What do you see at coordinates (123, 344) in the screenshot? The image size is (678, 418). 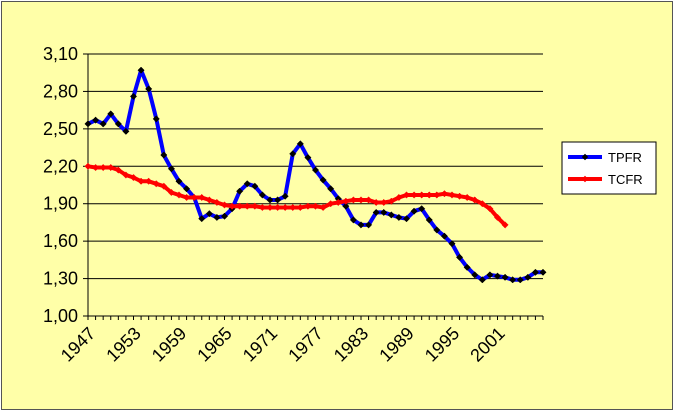 I see `x-tick-label: 1953` at bounding box center [123, 344].